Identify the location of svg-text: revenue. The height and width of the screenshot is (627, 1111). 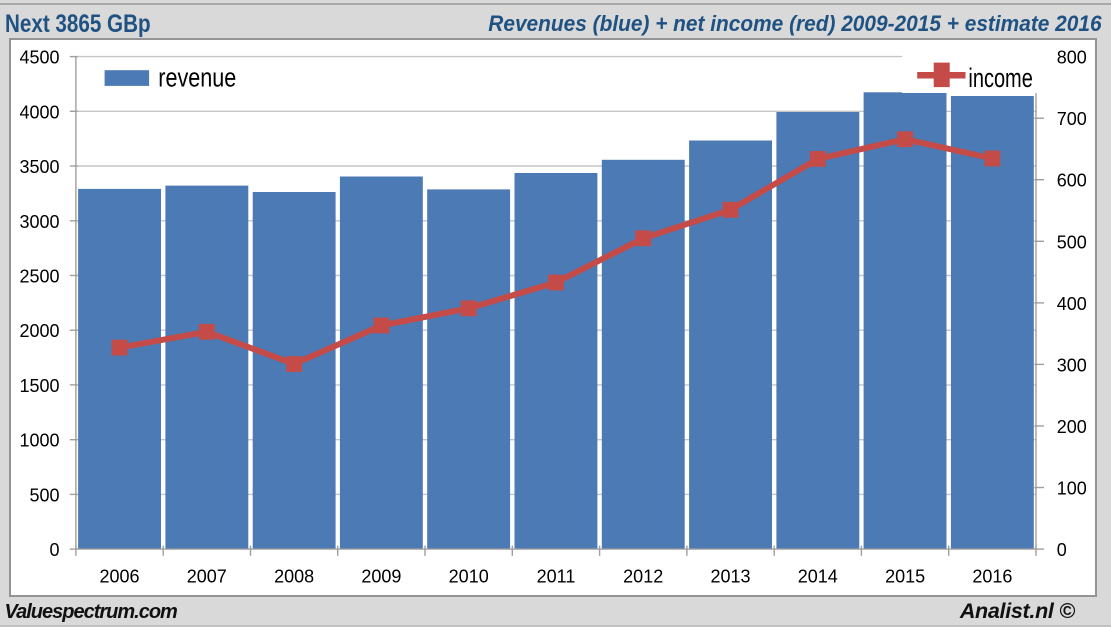
(197, 78).